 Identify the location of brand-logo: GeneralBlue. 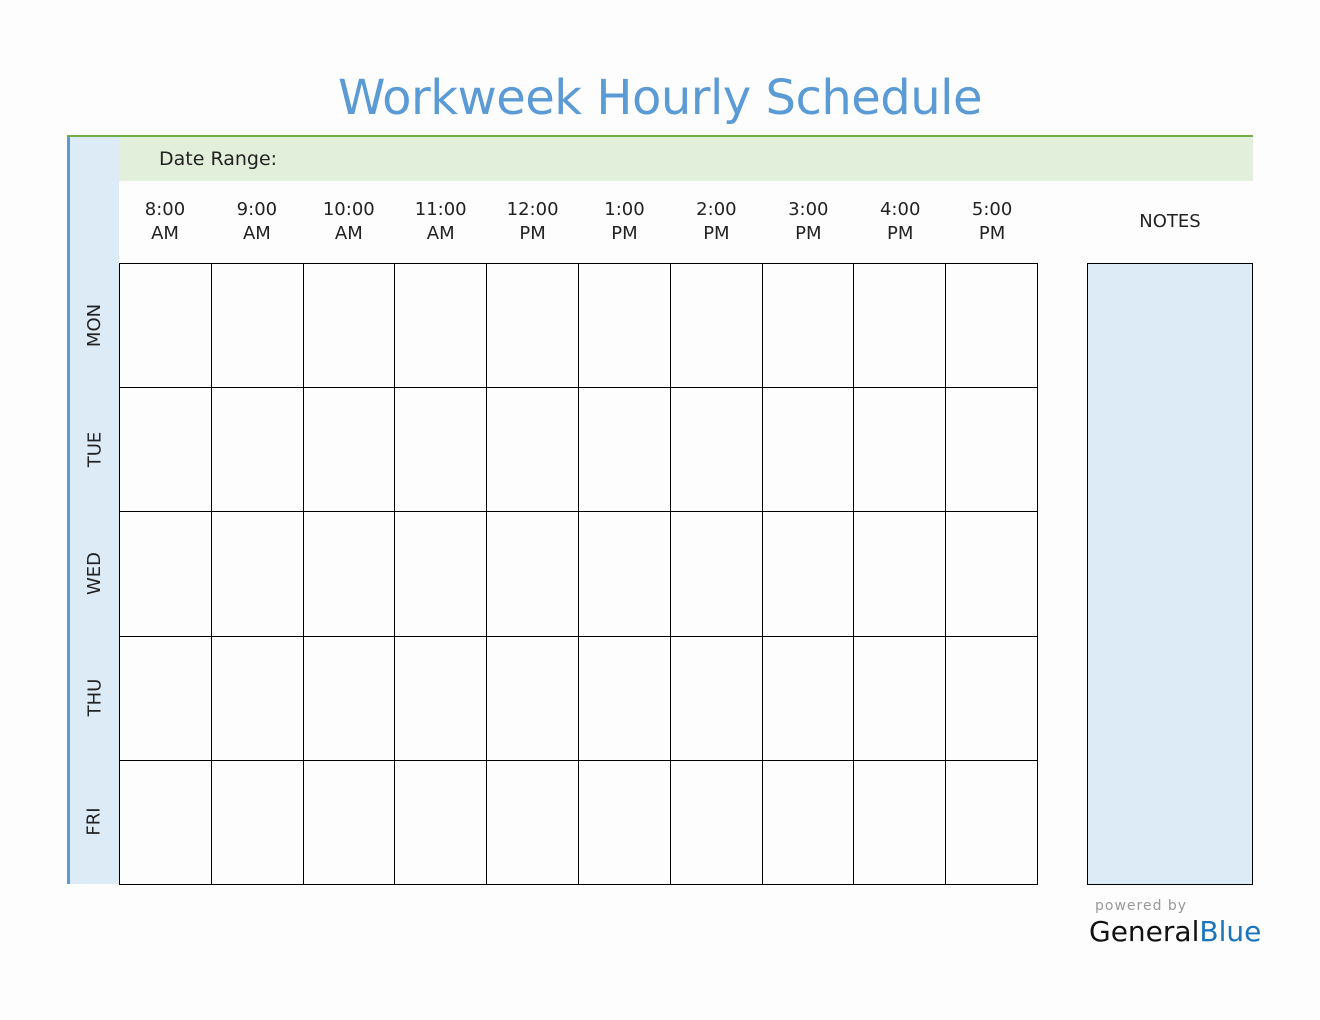
(1175, 931).